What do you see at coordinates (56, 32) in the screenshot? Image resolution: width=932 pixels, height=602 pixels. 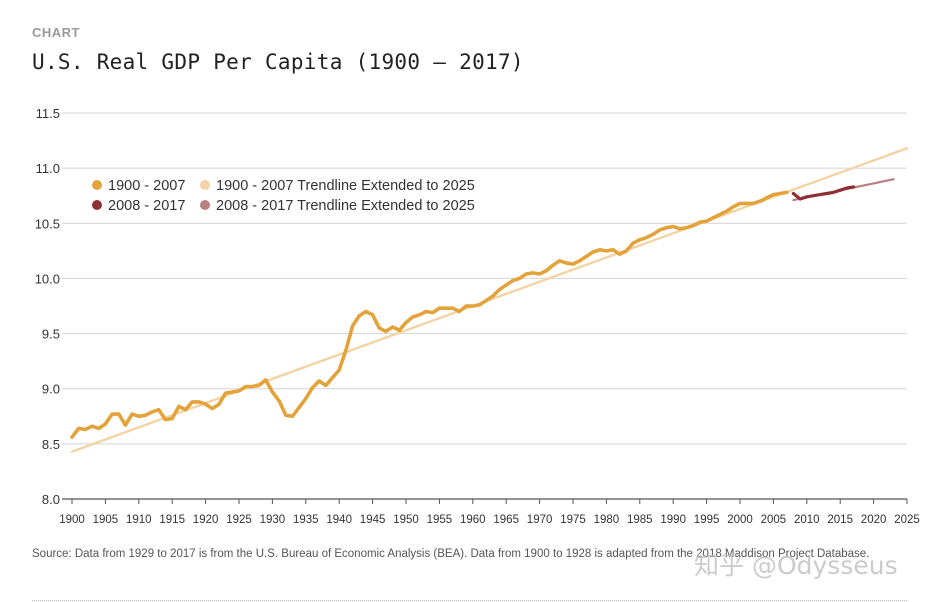 I see `chart-kicker: CHART` at bounding box center [56, 32].